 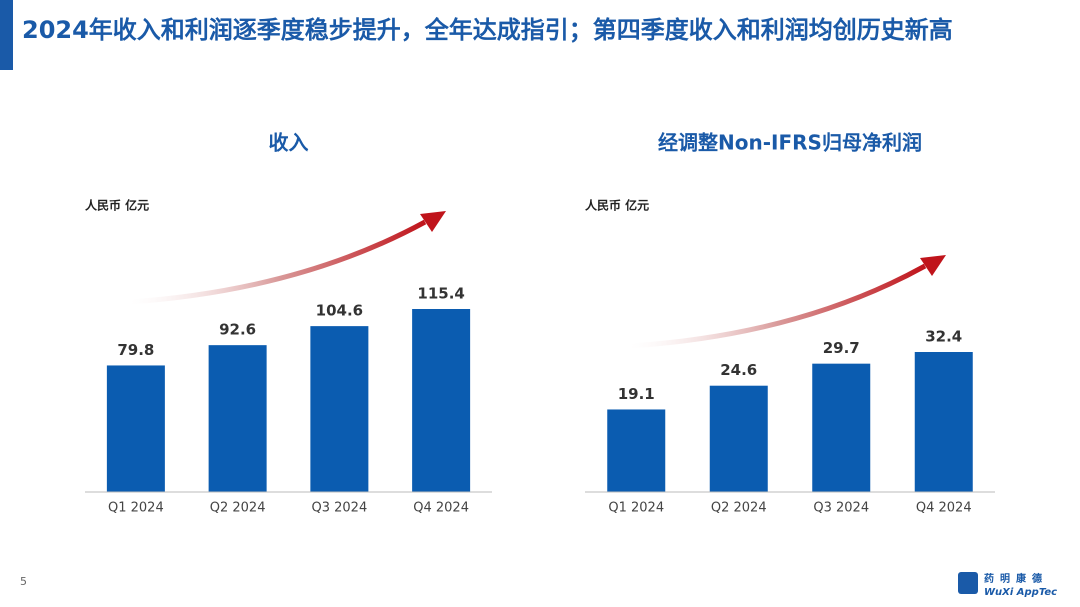 What do you see at coordinates (23, 581) in the screenshot?
I see `page-number: 5` at bounding box center [23, 581].